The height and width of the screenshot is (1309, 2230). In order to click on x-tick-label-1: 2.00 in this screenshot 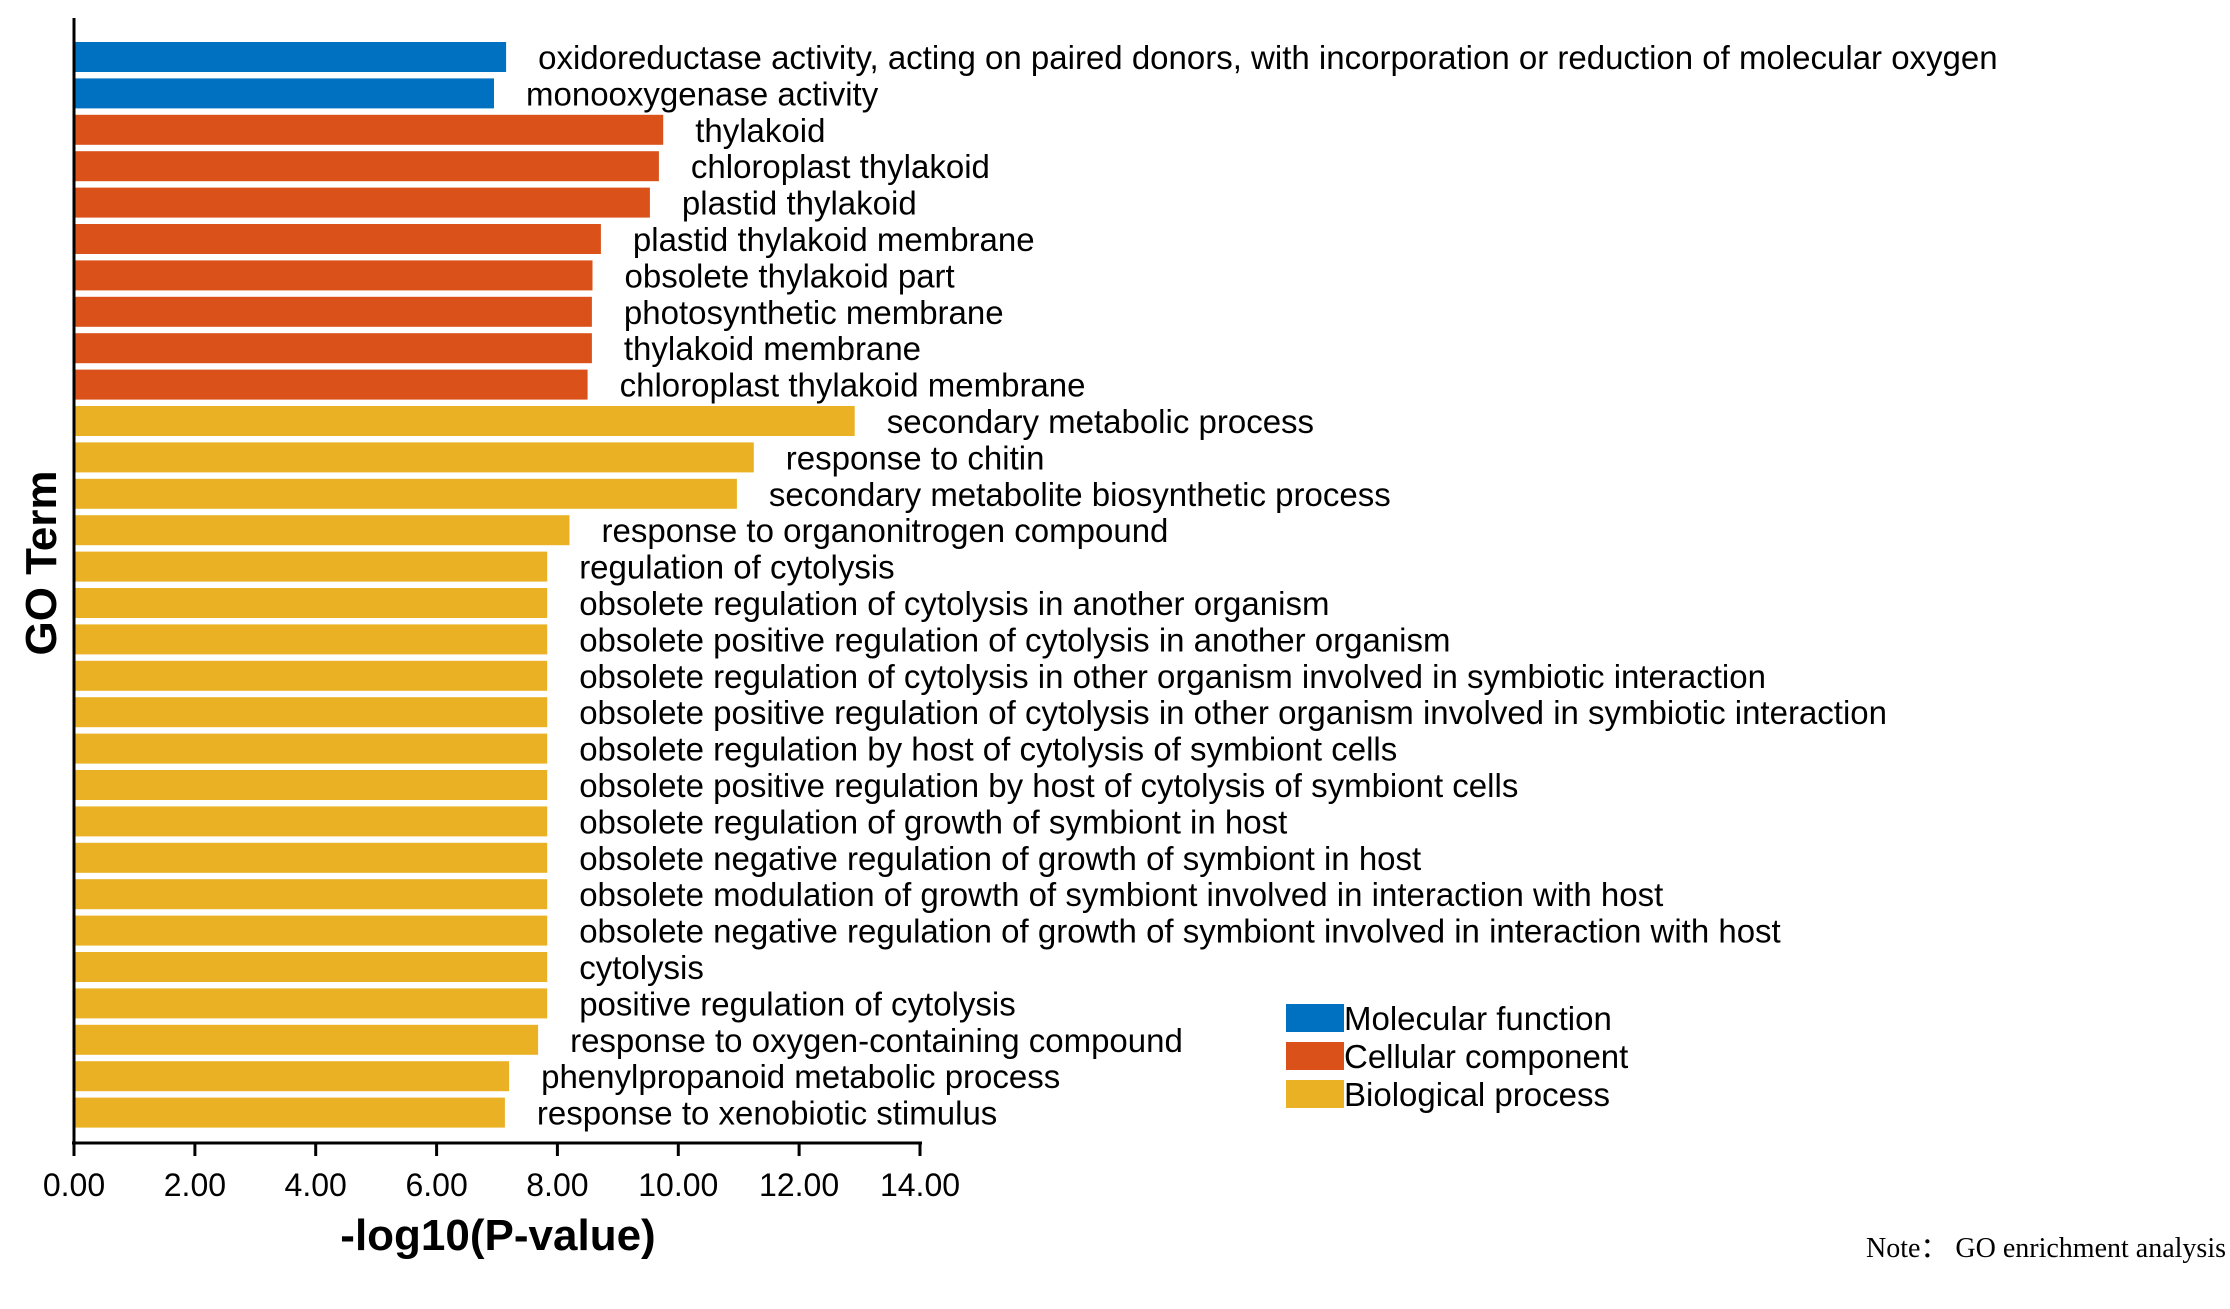, I will do `click(195, 1185)`.